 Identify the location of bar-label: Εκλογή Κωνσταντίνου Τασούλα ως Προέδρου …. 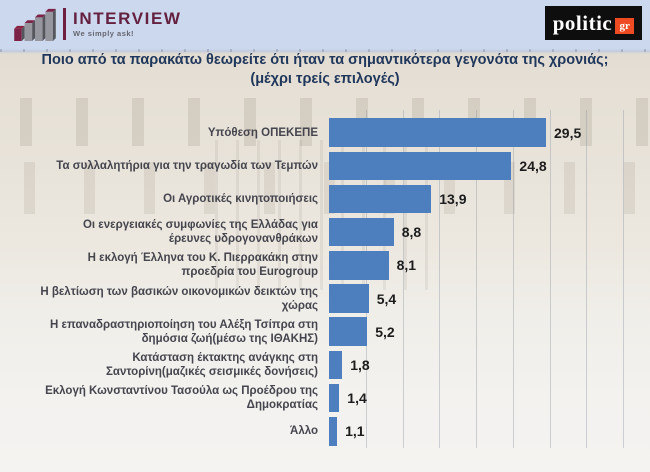
(181, 398).